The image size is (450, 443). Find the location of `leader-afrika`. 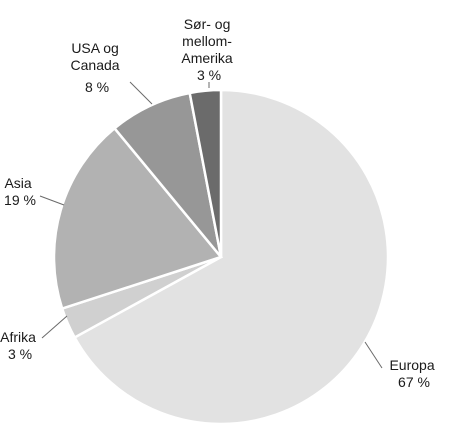

leader-afrika is located at coordinates (54, 327).